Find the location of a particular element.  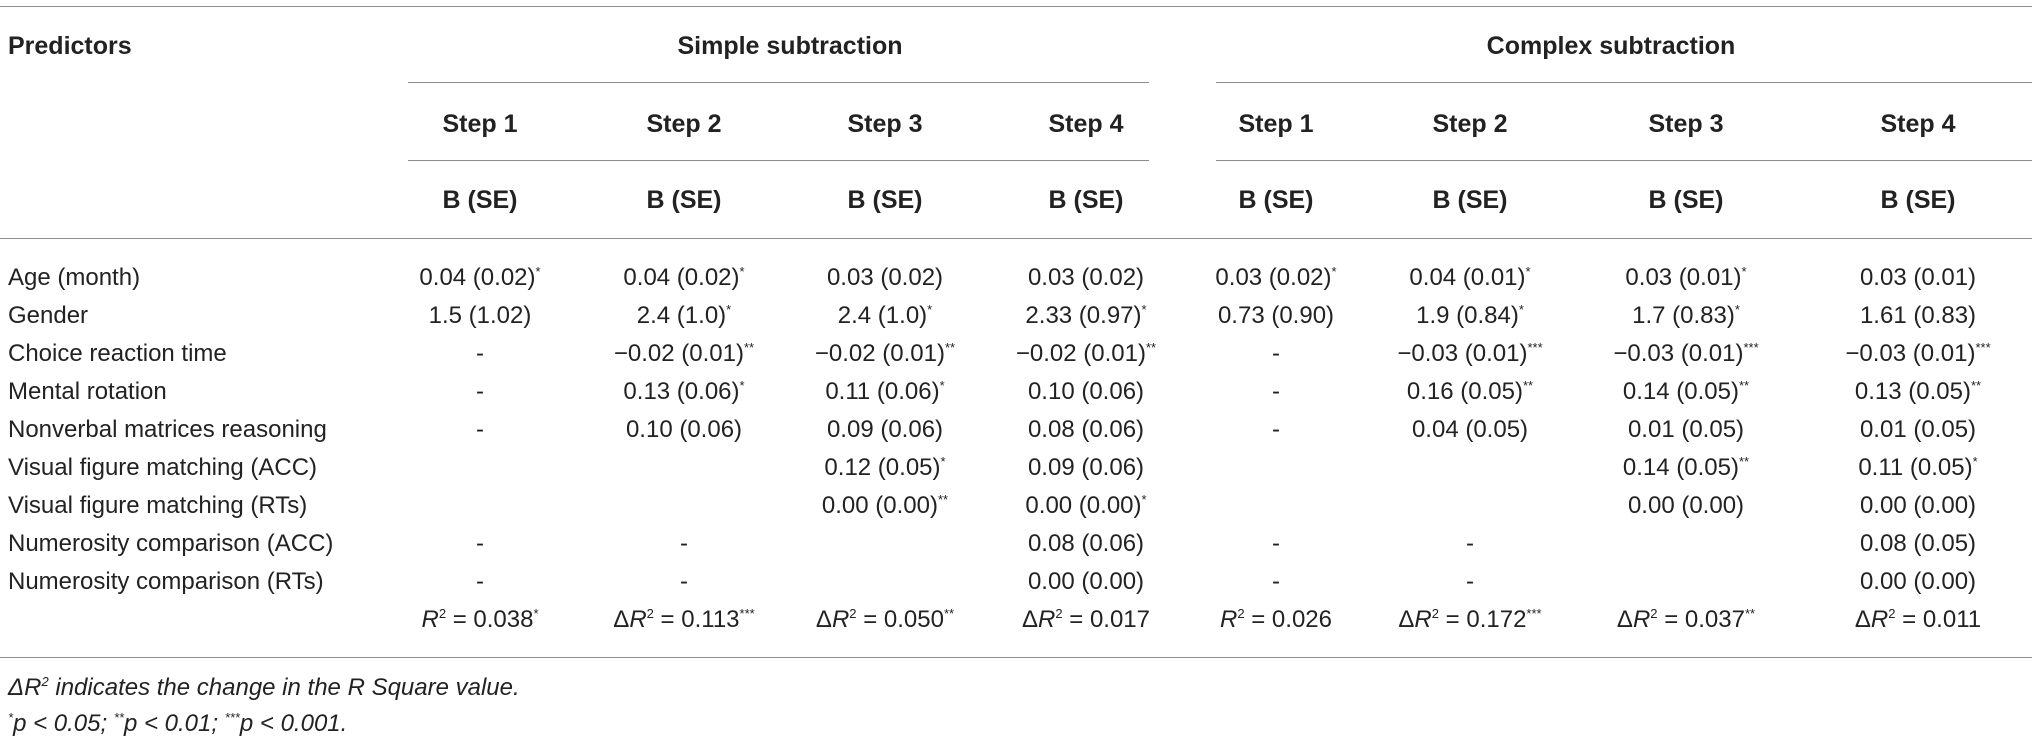

r-squared-value: = 0.017 is located at coordinates (1106, 619).